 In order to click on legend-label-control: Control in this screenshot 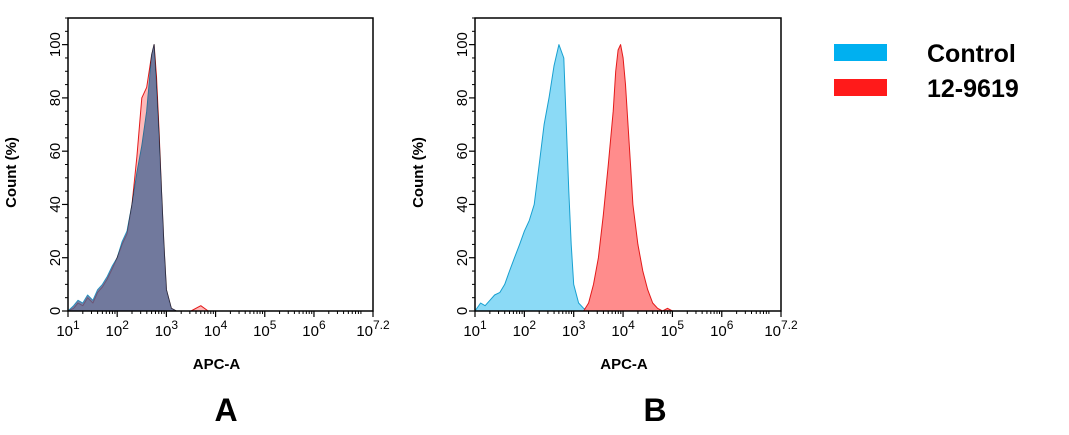, I will do `click(971, 54)`.